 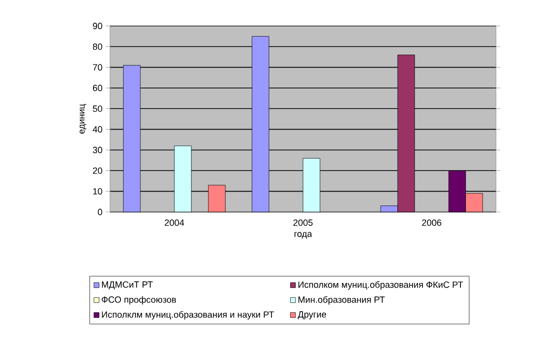 What do you see at coordinates (380, 285) in the screenshot?
I see `legend-label: Исполком муниц.образования ФКиС РТ` at bounding box center [380, 285].